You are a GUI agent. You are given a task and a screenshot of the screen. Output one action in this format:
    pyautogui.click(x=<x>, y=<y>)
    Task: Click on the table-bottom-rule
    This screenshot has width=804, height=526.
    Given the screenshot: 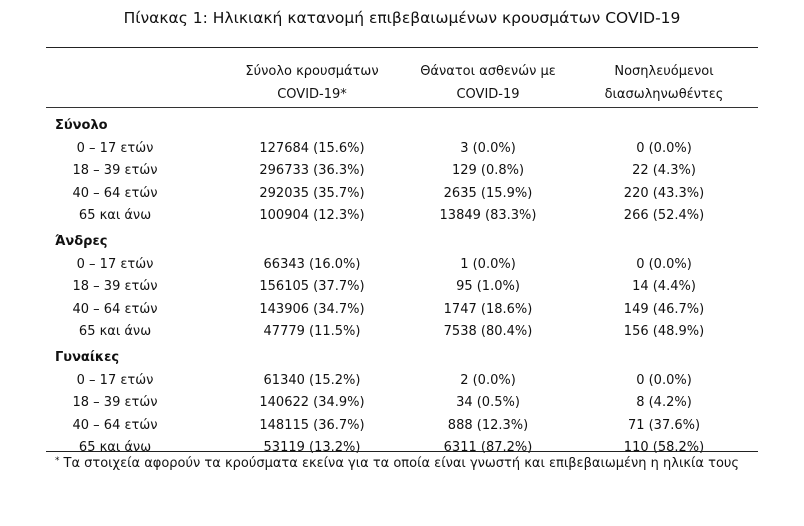 What is the action you would take?
    pyautogui.click(x=402, y=451)
    